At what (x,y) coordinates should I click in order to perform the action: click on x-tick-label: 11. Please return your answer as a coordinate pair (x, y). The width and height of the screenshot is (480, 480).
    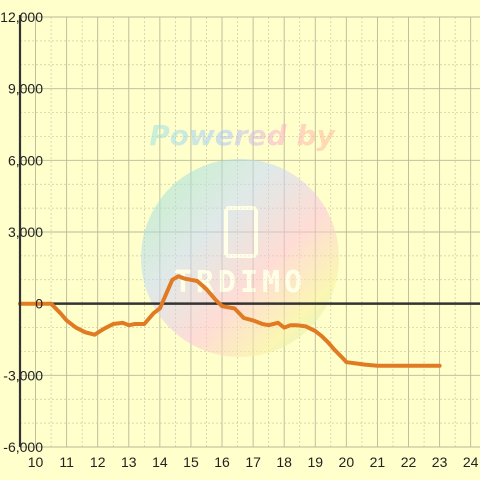
    Looking at the image, I should click on (66, 462).